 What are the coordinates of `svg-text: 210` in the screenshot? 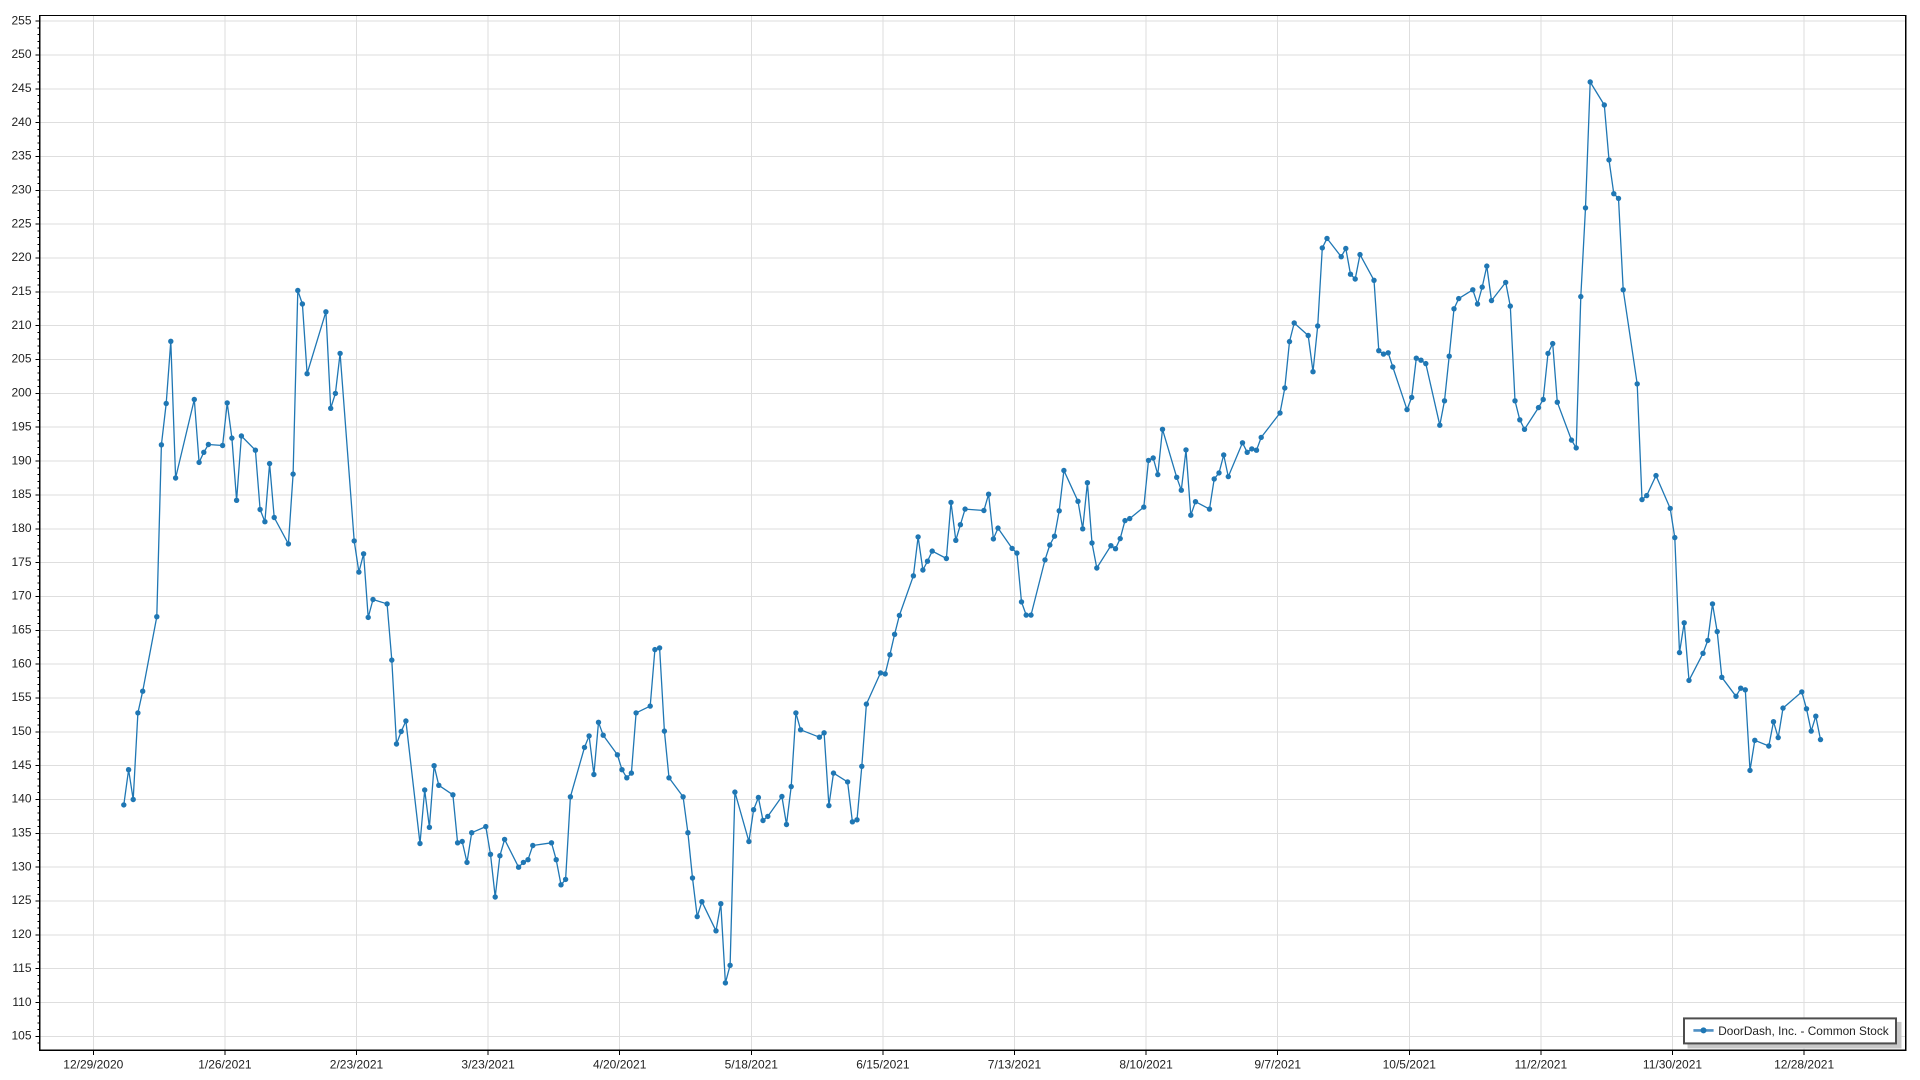 It's located at (21, 325).